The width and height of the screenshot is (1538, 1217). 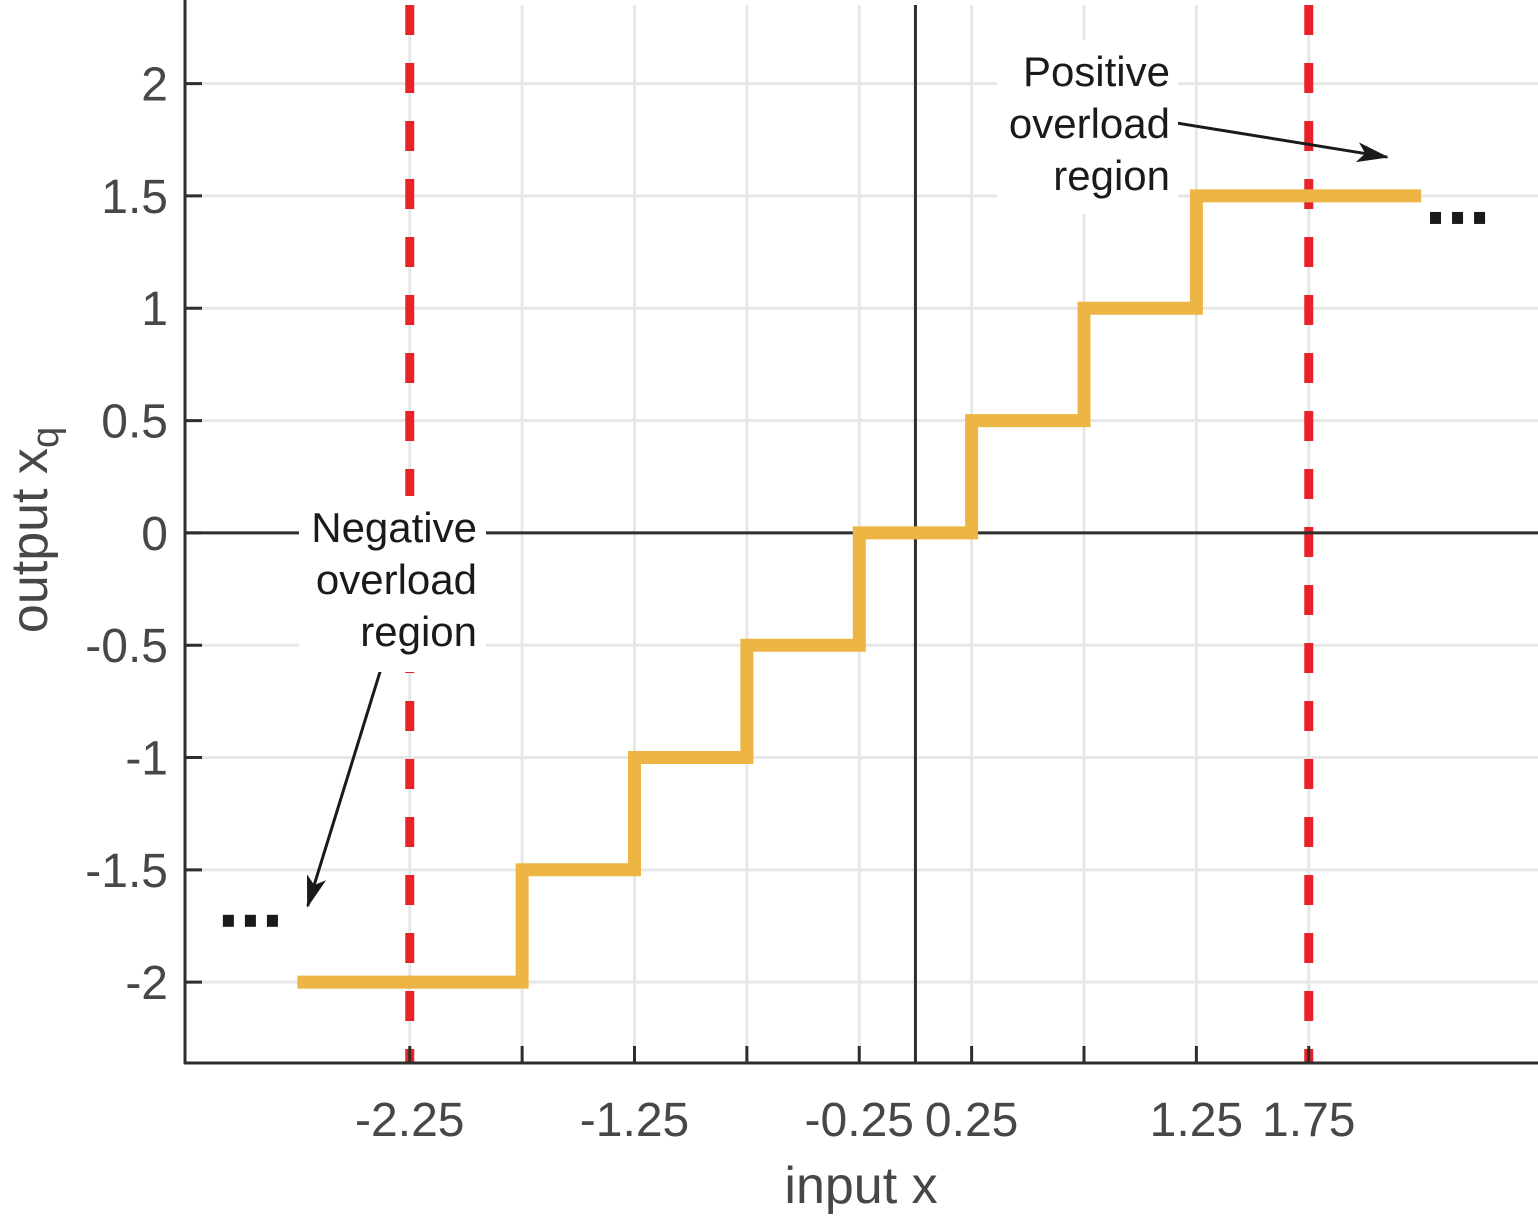 I want to click on y-tick-label: -2, so click(x=146, y=983).